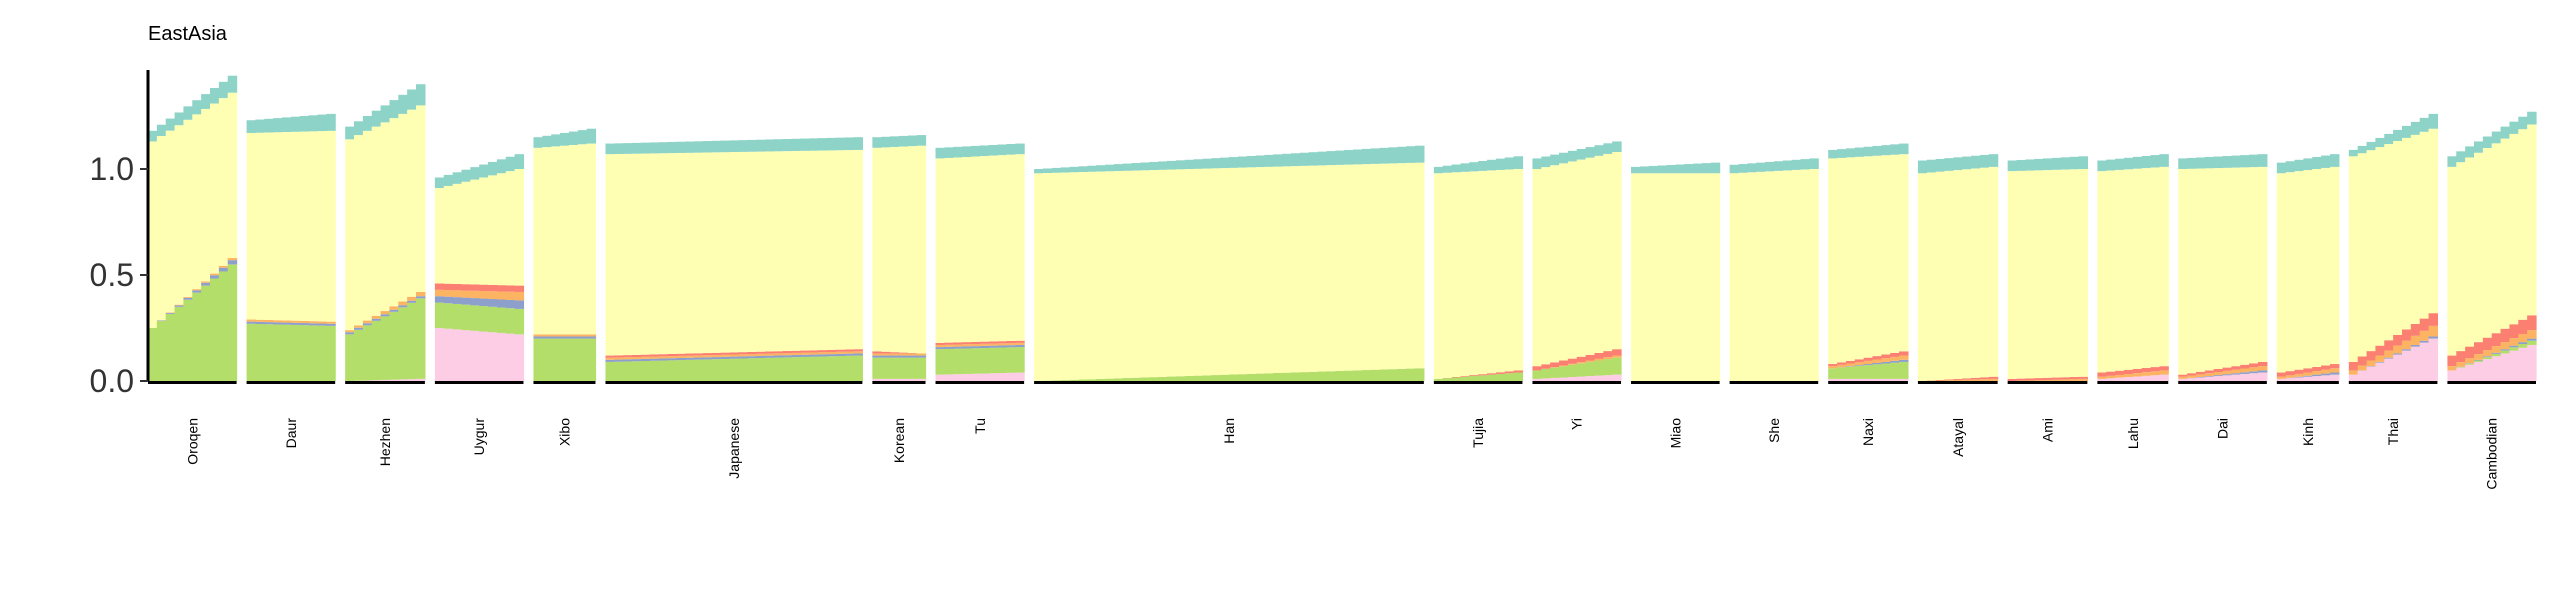 This screenshot has width=2550, height=600. What do you see at coordinates (1478, 268) in the screenshot?
I see `group-tujia` at bounding box center [1478, 268].